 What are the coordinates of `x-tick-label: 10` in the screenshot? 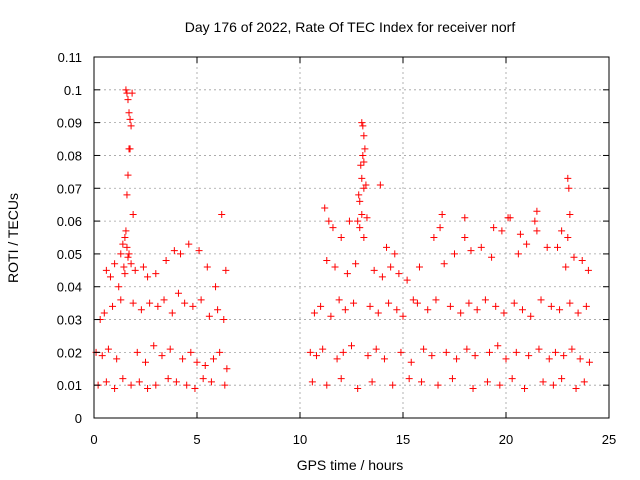 It's located at (300, 439).